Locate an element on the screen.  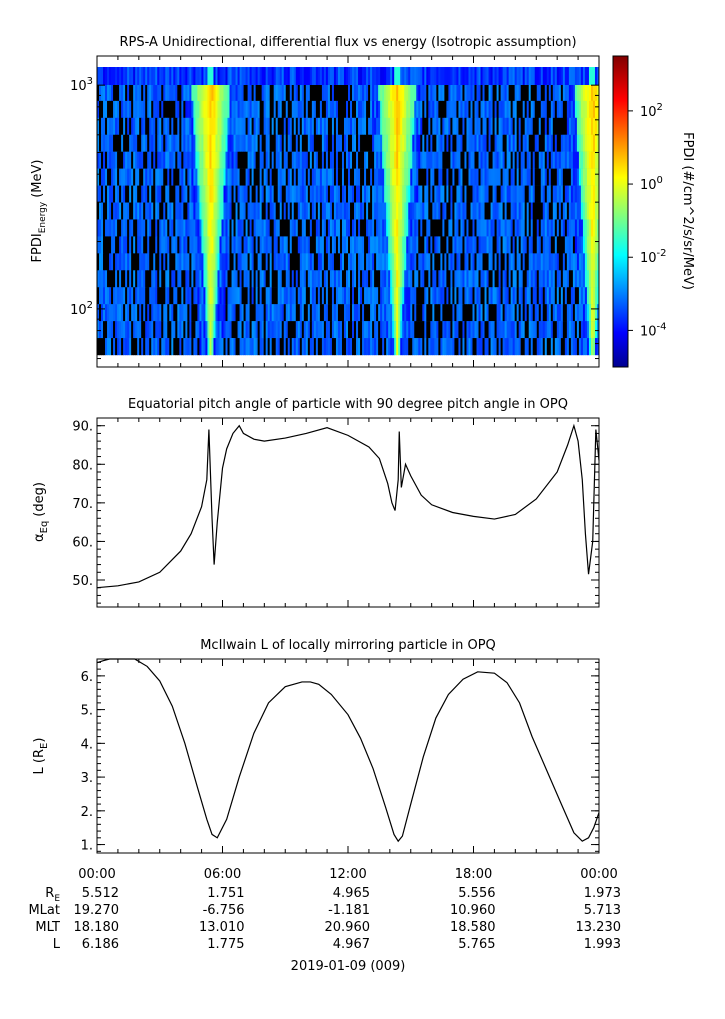
colorbar-tick-label-3: 10-4 is located at coordinates (653, 330).